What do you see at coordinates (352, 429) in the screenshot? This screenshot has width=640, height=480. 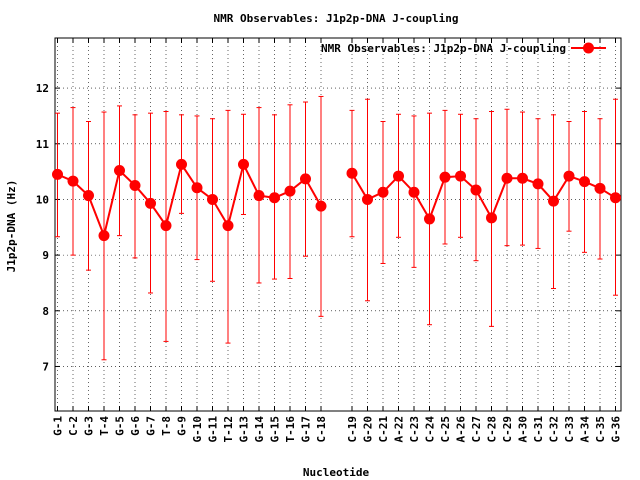 I see `x-tick-label: C-19` at bounding box center [352, 429].